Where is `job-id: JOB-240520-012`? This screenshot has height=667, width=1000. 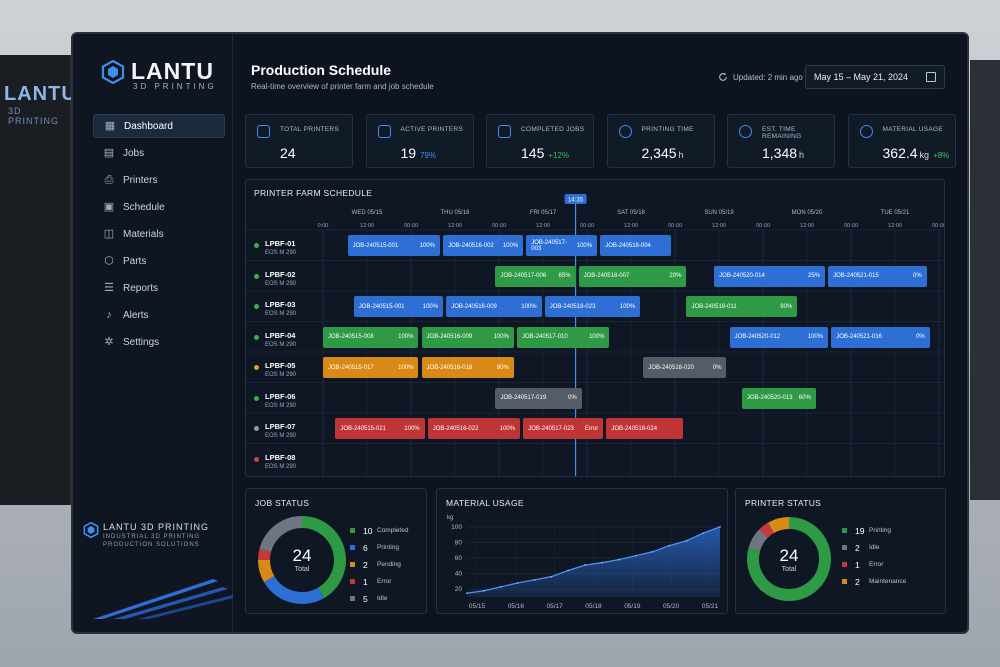
job-id: JOB-240520-012 is located at coordinates (757, 337).